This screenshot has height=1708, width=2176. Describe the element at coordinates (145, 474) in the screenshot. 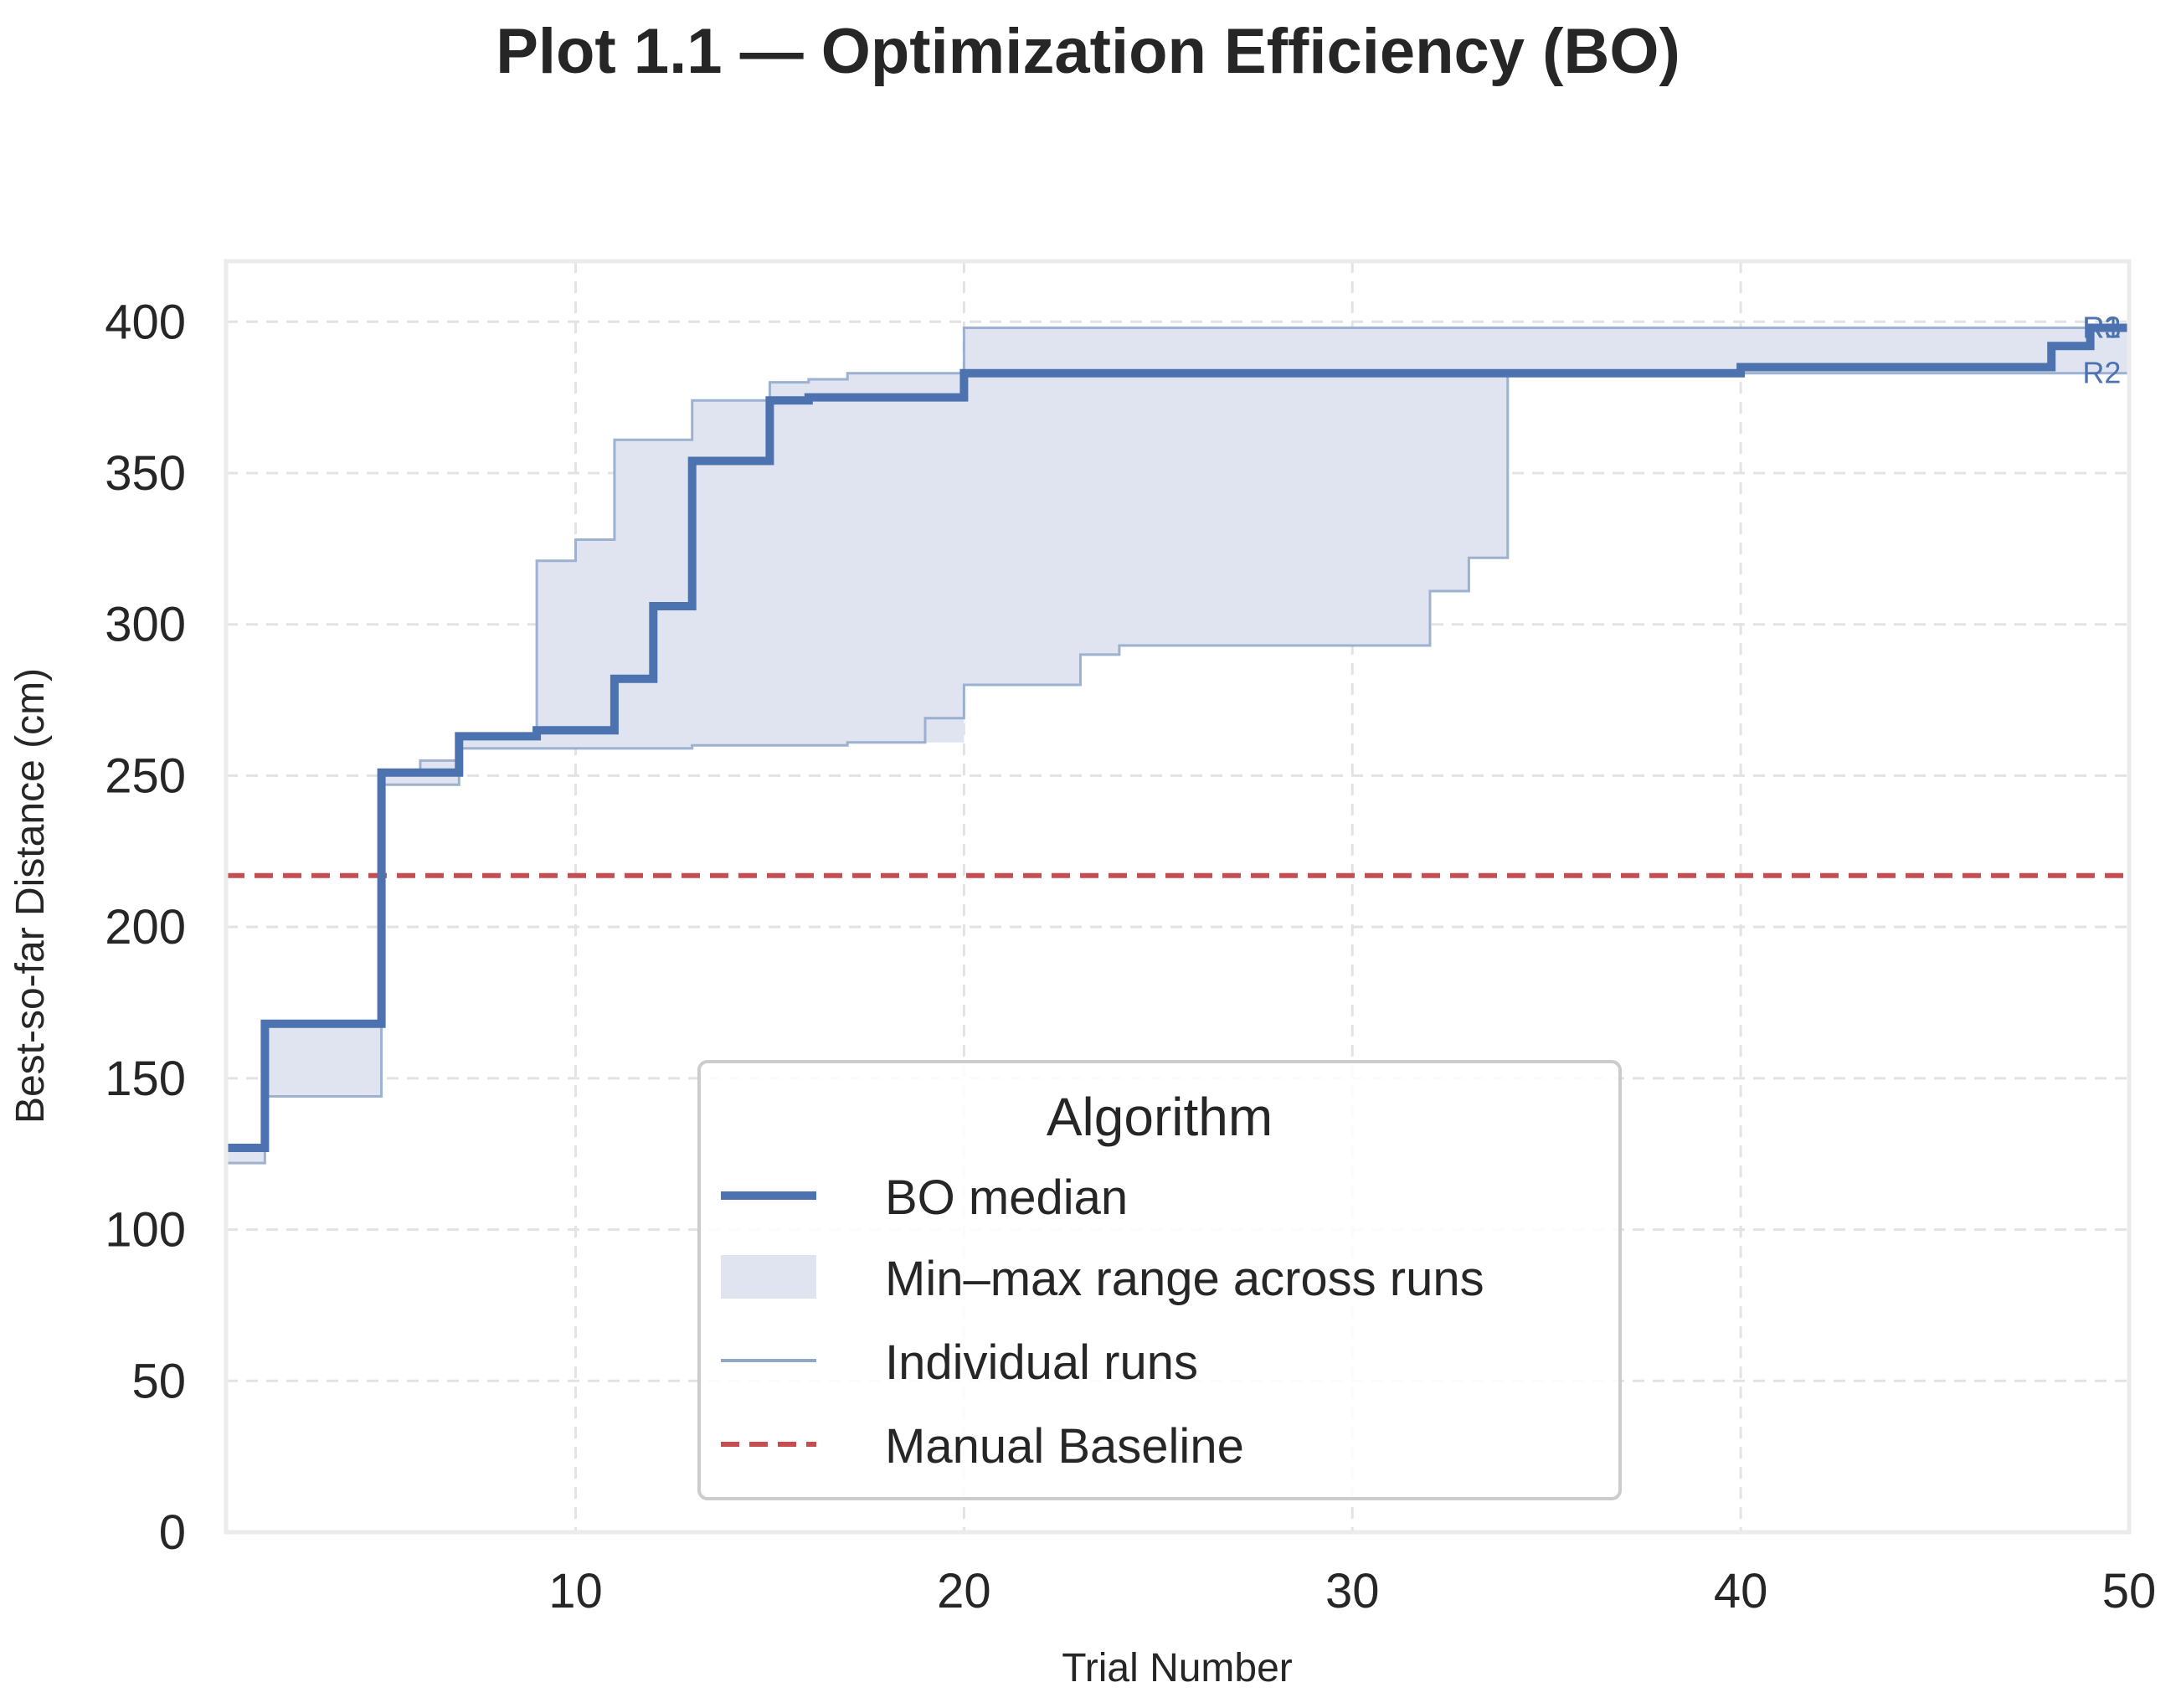

I see `y-tick-label: 350` at that location.